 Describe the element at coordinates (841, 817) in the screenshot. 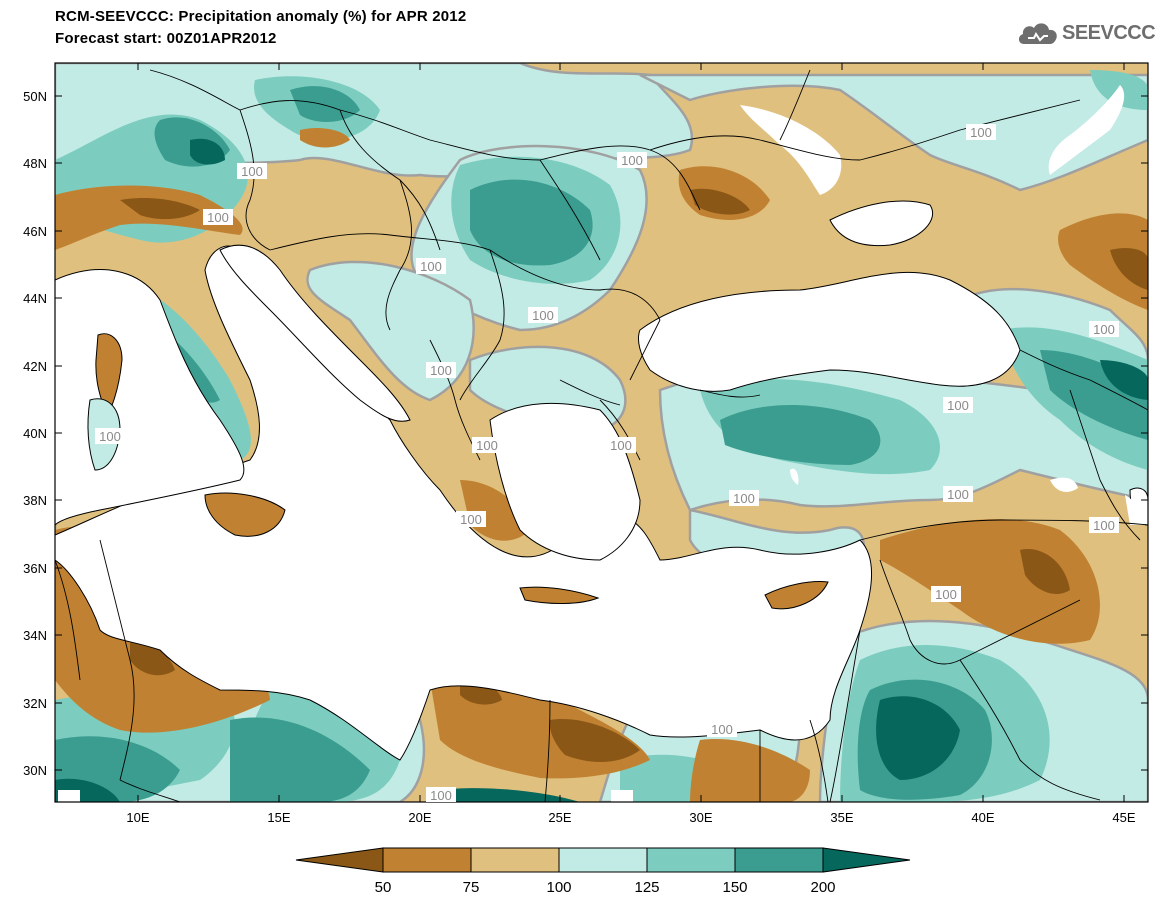

I see `lon-label: 35E` at that location.